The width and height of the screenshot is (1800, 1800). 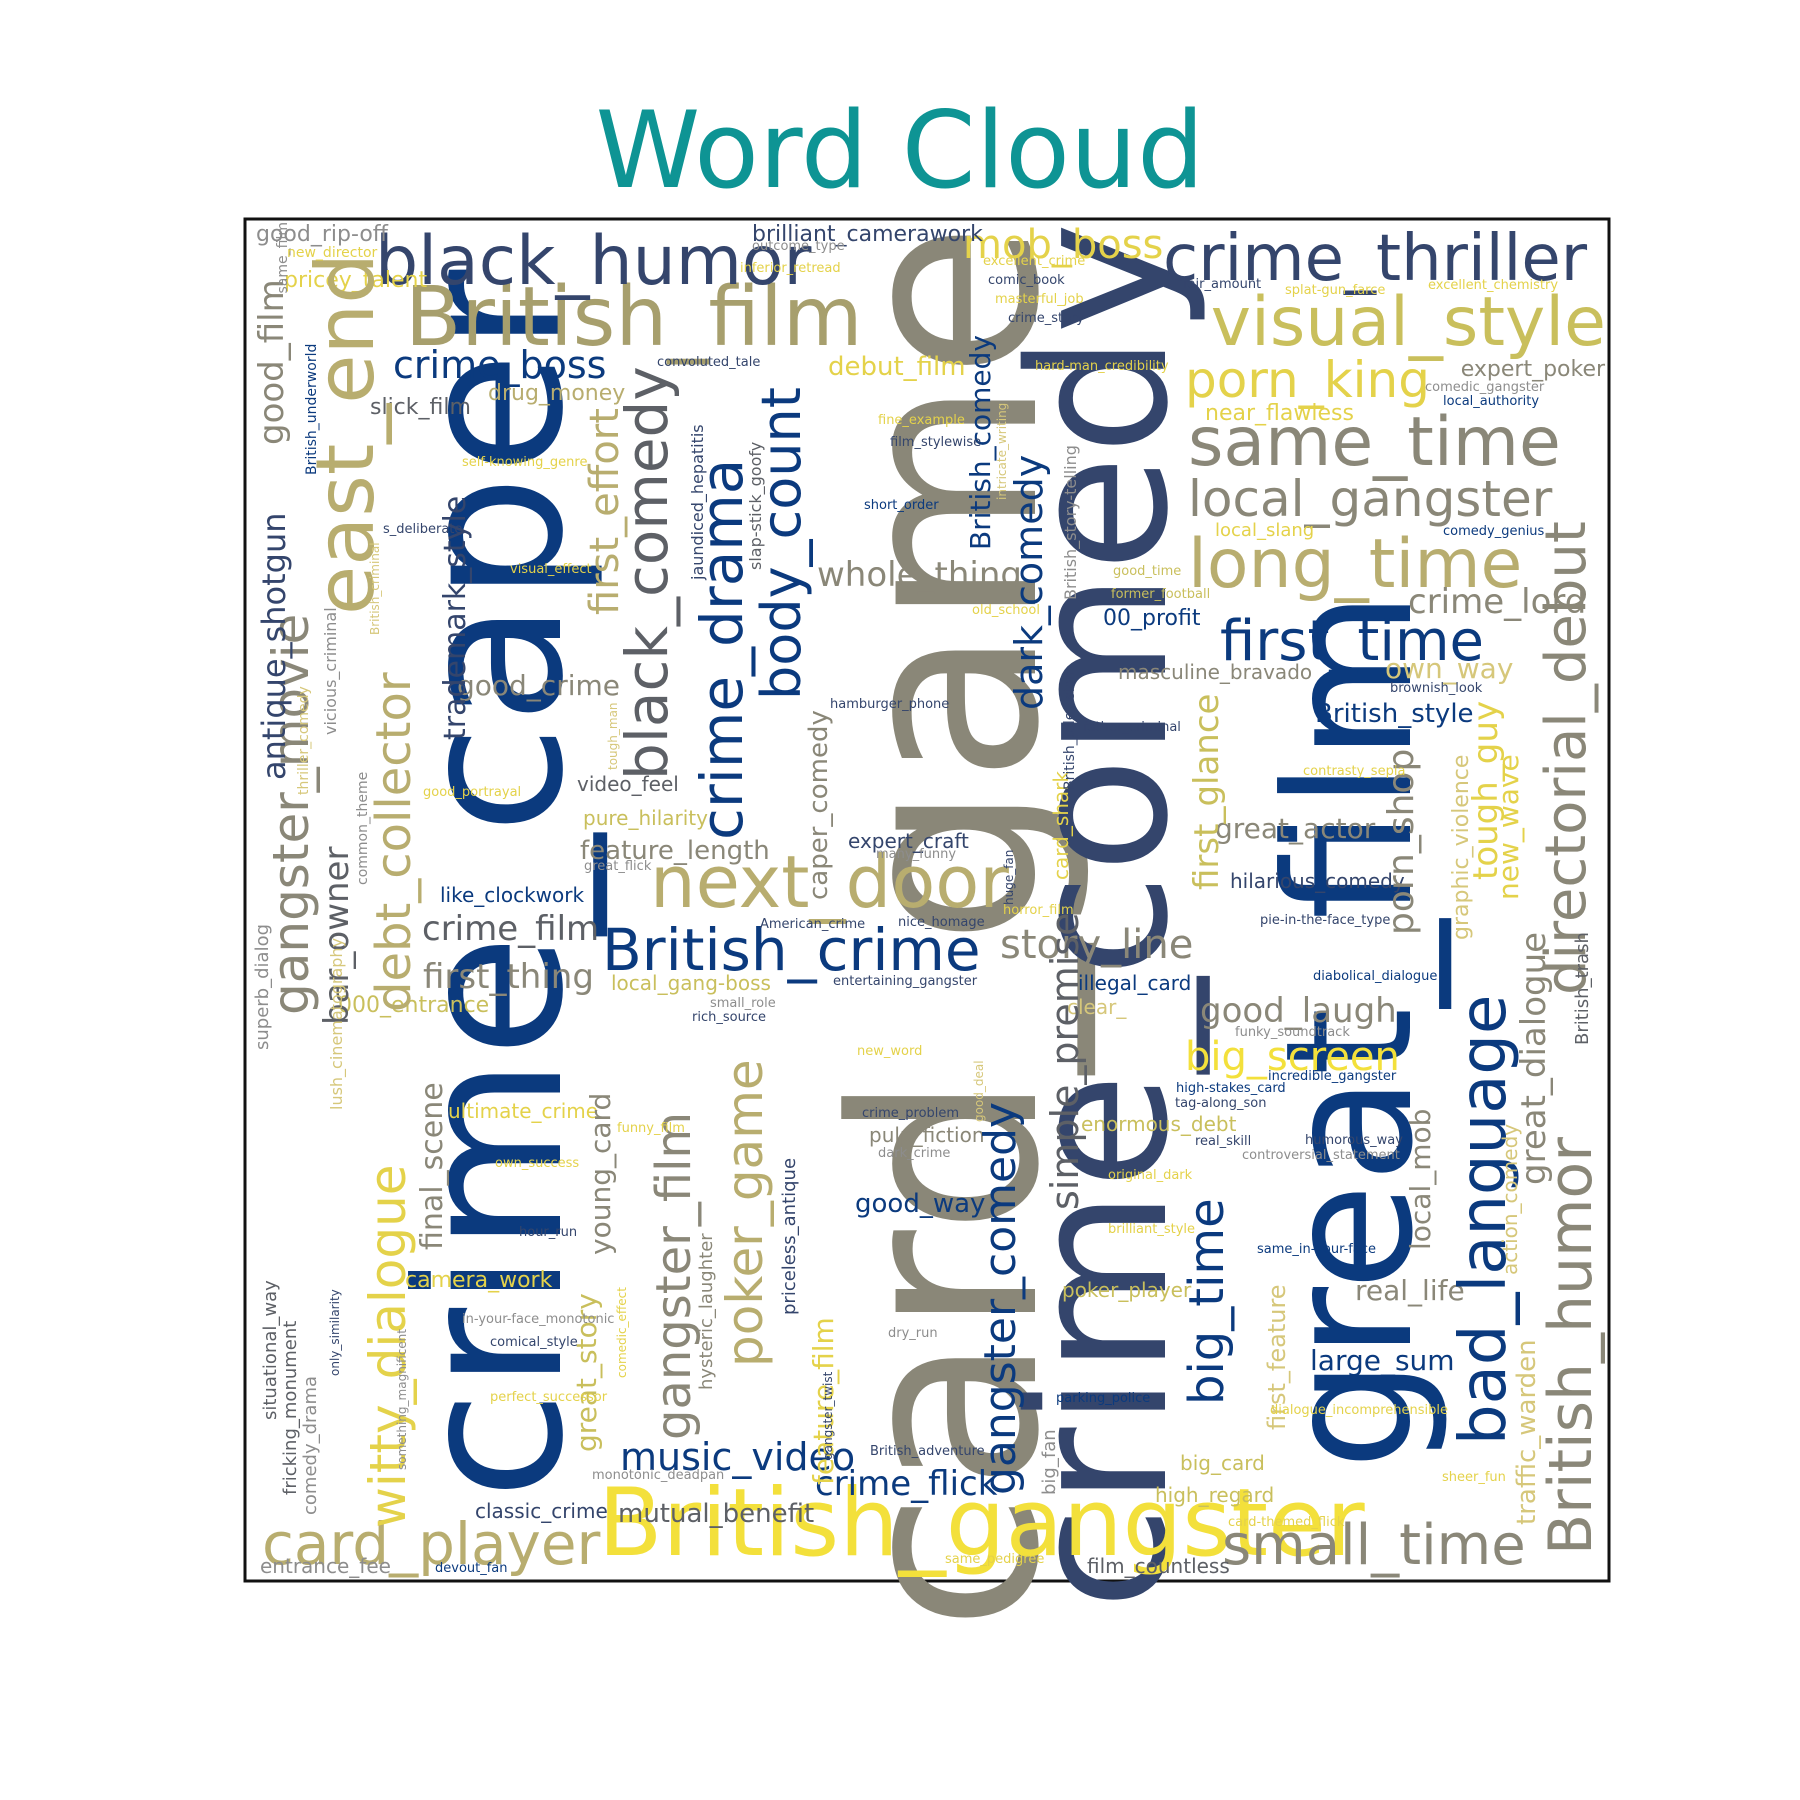 What do you see at coordinates (914, 1153) in the screenshot?
I see `word-dark-crime: dark_crime` at bounding box center [914, 1153].